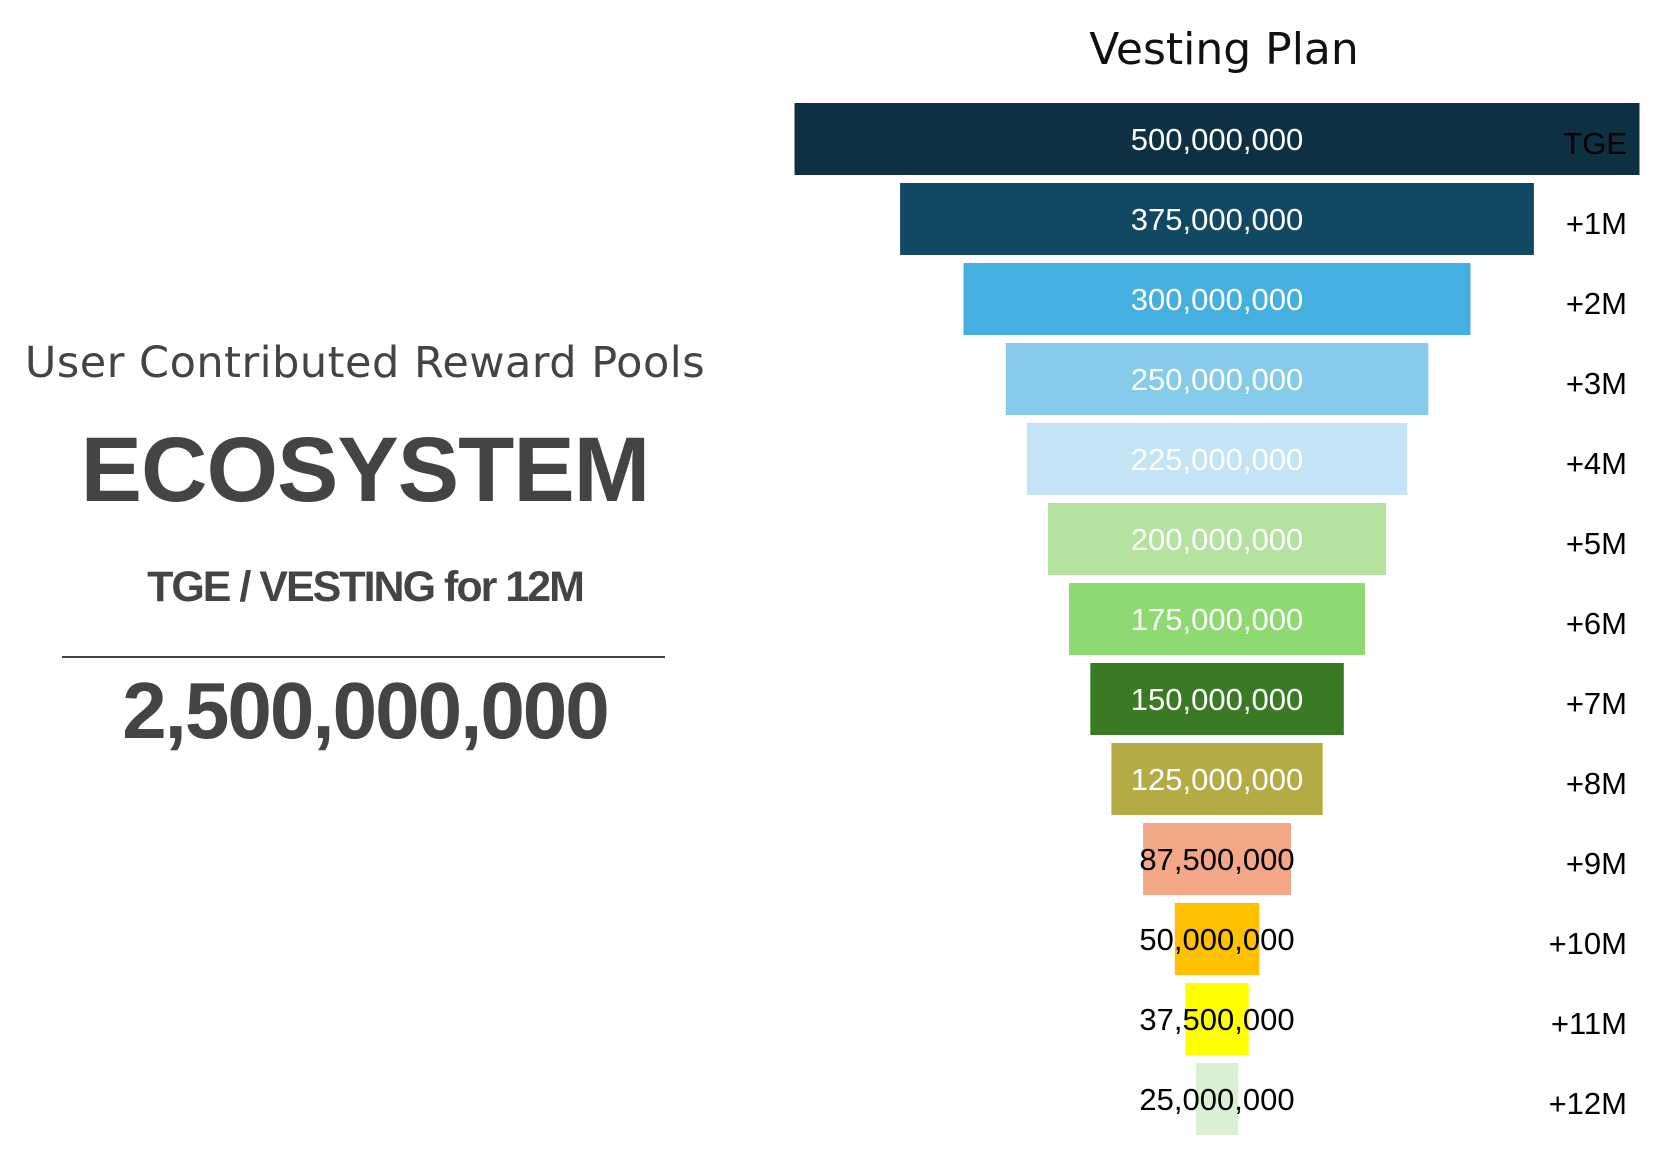  I want to click on value-label-plus-3m: 250,000,000, so click(1217, 379).